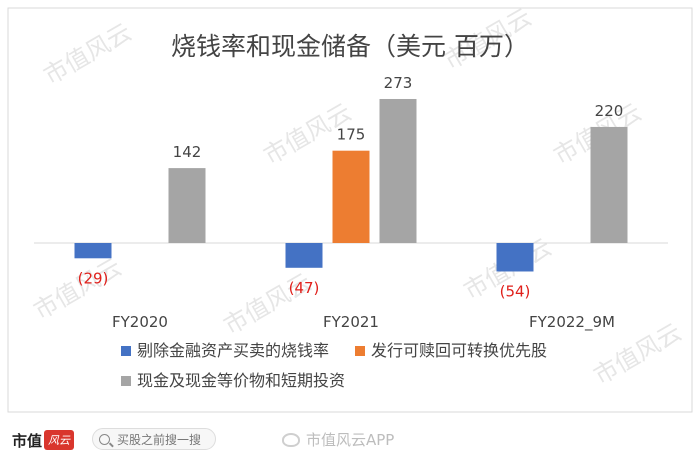 The image size is (700, 461). I want to click on bar-1-FY2021, so click(304, 255).